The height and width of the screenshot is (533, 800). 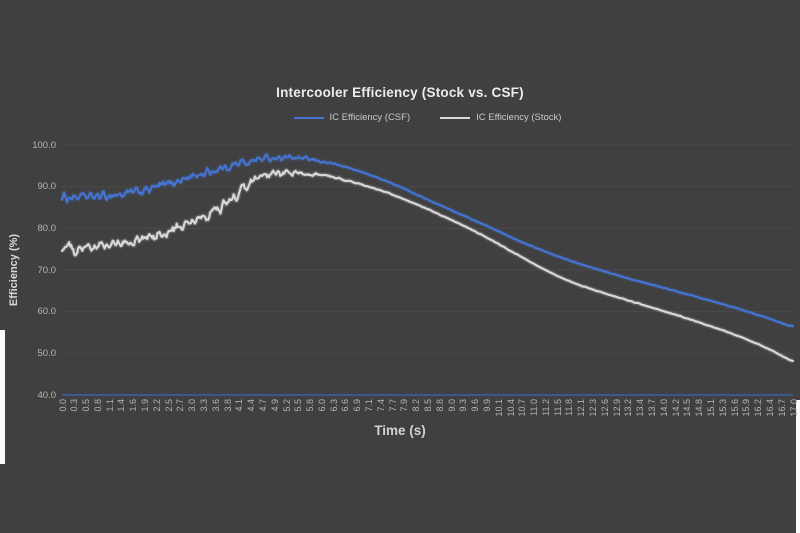 What do you see at coordinates (310, 405) in the screenshot?
I see `x-tick-label: 5.8` at bounding box center [310, 405].